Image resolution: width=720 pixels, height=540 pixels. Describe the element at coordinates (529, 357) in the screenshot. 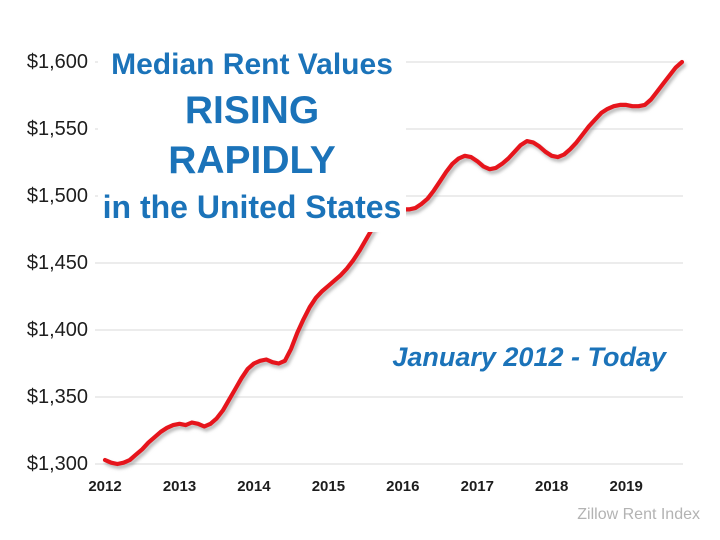

I see `date-range-label: January 2012 - Today` at that location.